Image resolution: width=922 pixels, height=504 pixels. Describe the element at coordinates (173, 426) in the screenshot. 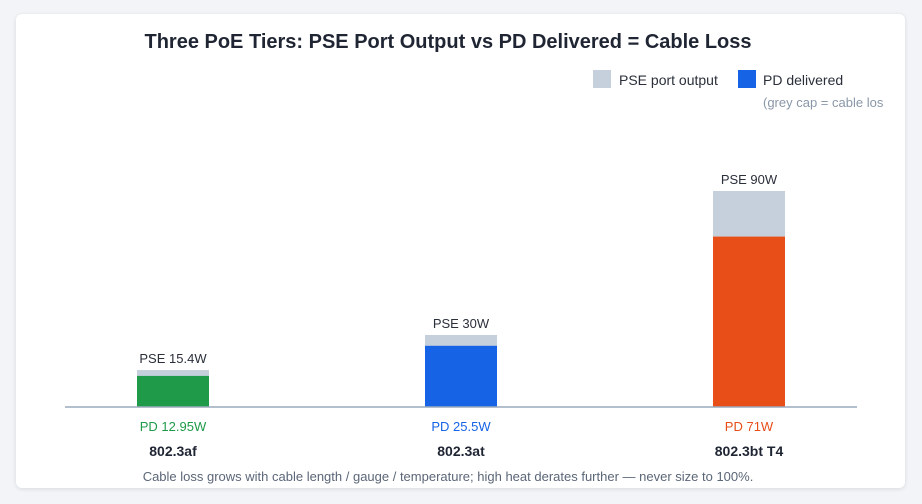

I see `pd-value-label-0: PD 12.95W` at that location.